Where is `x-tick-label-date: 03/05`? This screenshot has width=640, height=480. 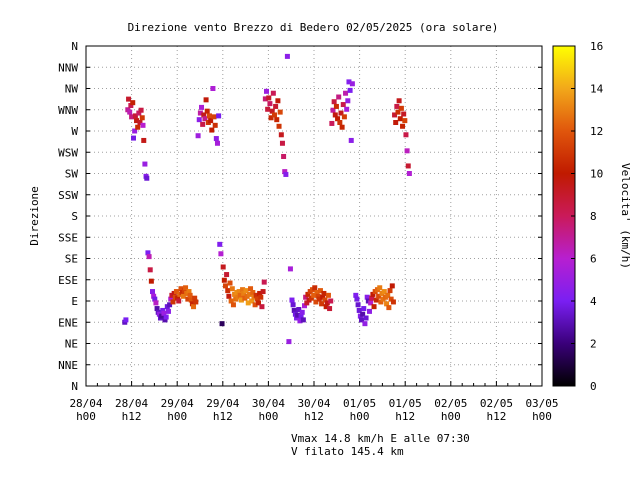 x-tick-label-date: 03/05 is located at coordinates (541, 403).